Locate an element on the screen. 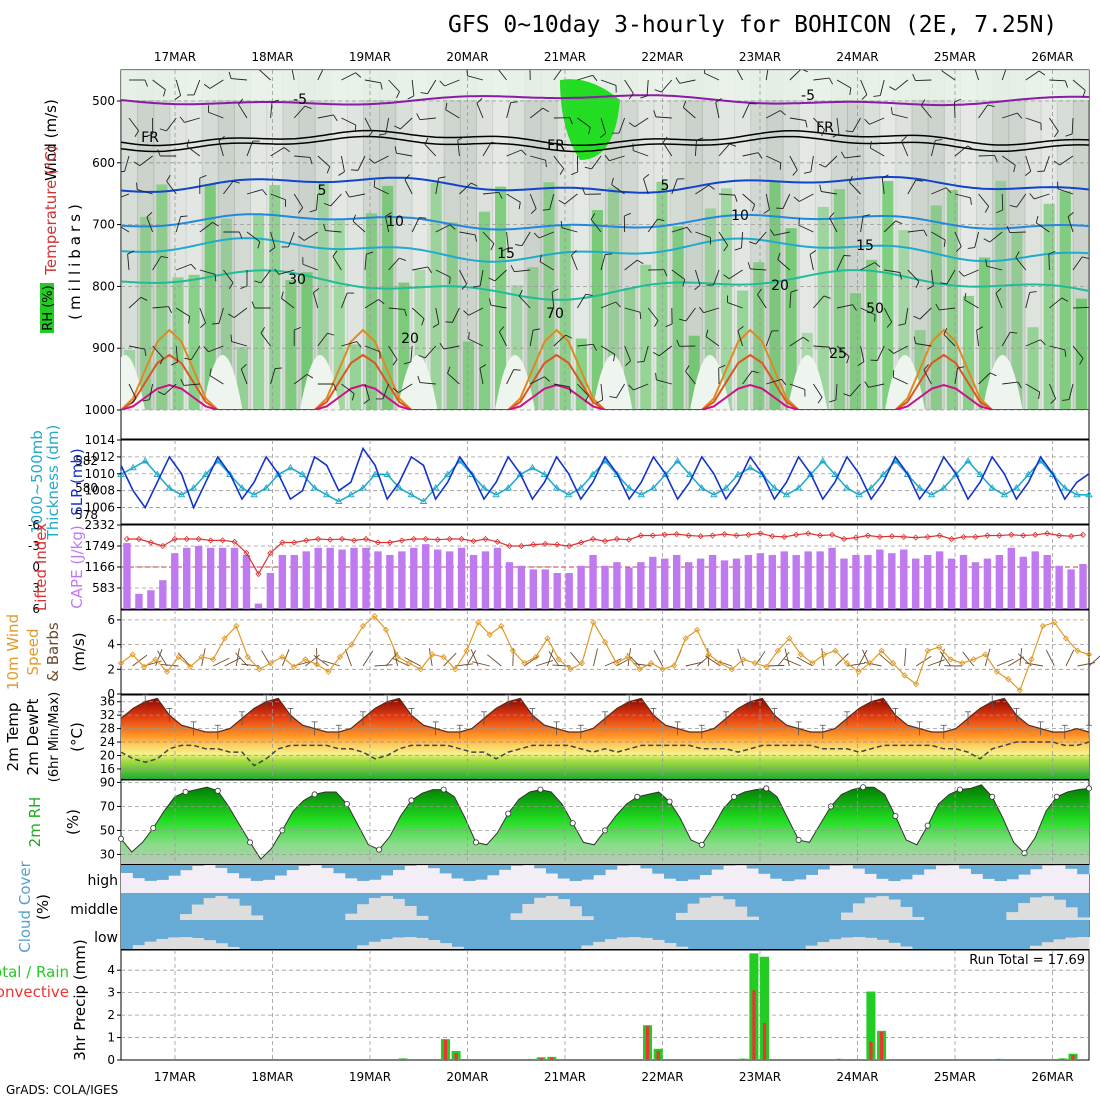 The image size is (1100, 1100). cloud-level-label: low is located at coordinates (106, 938).